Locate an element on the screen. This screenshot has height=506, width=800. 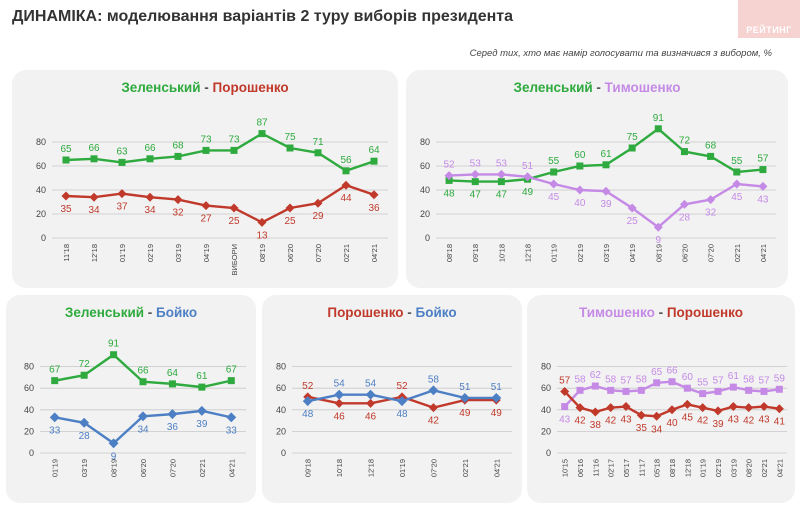
x-tick-label: 08'18 is located at coordinates (449, 253).